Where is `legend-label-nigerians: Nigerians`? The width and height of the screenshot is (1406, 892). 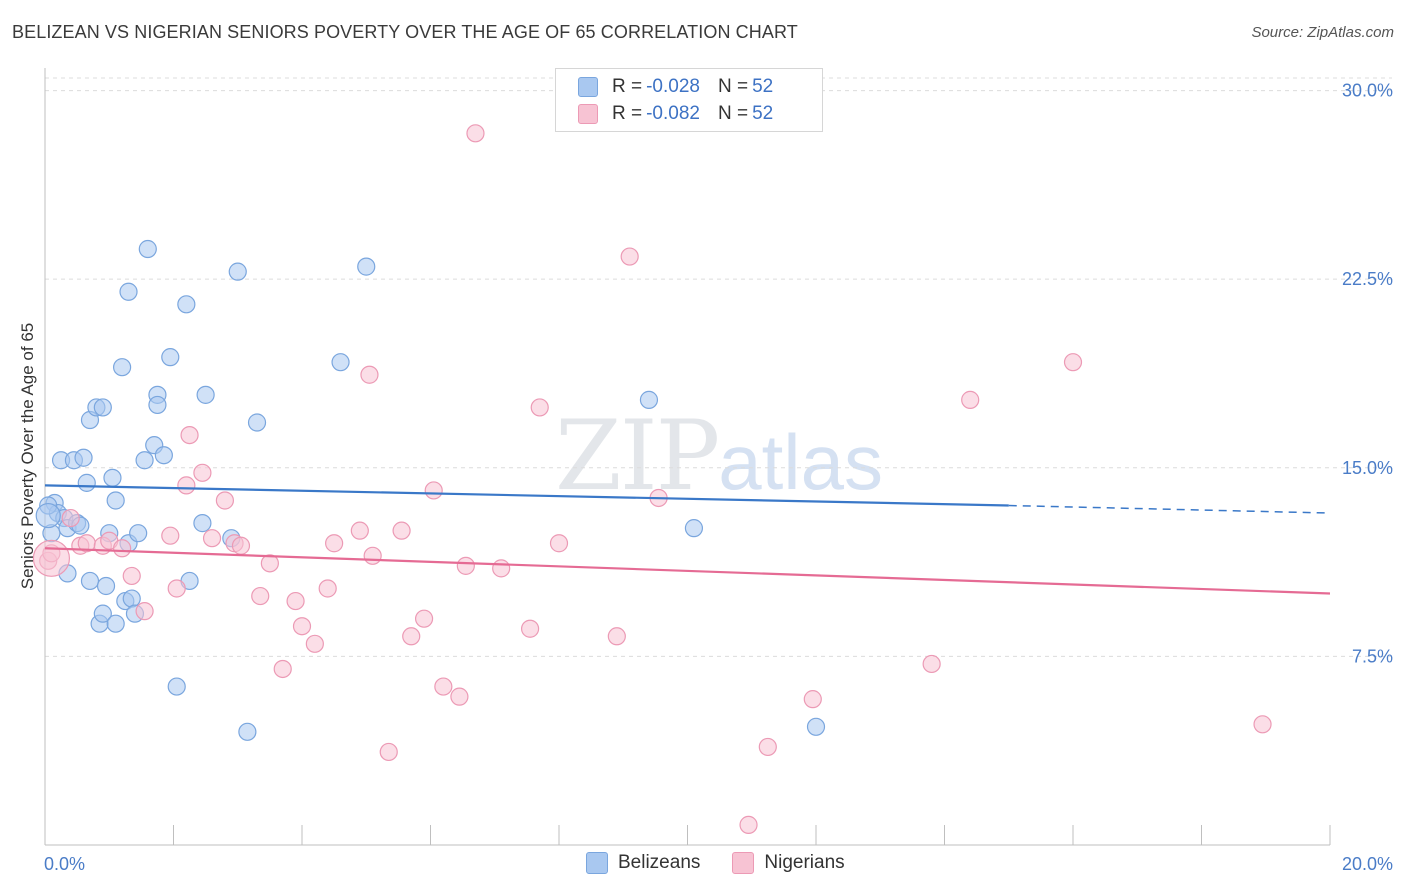 legend-label-nigerians: Nigerians is located at coordinates (804, 862).